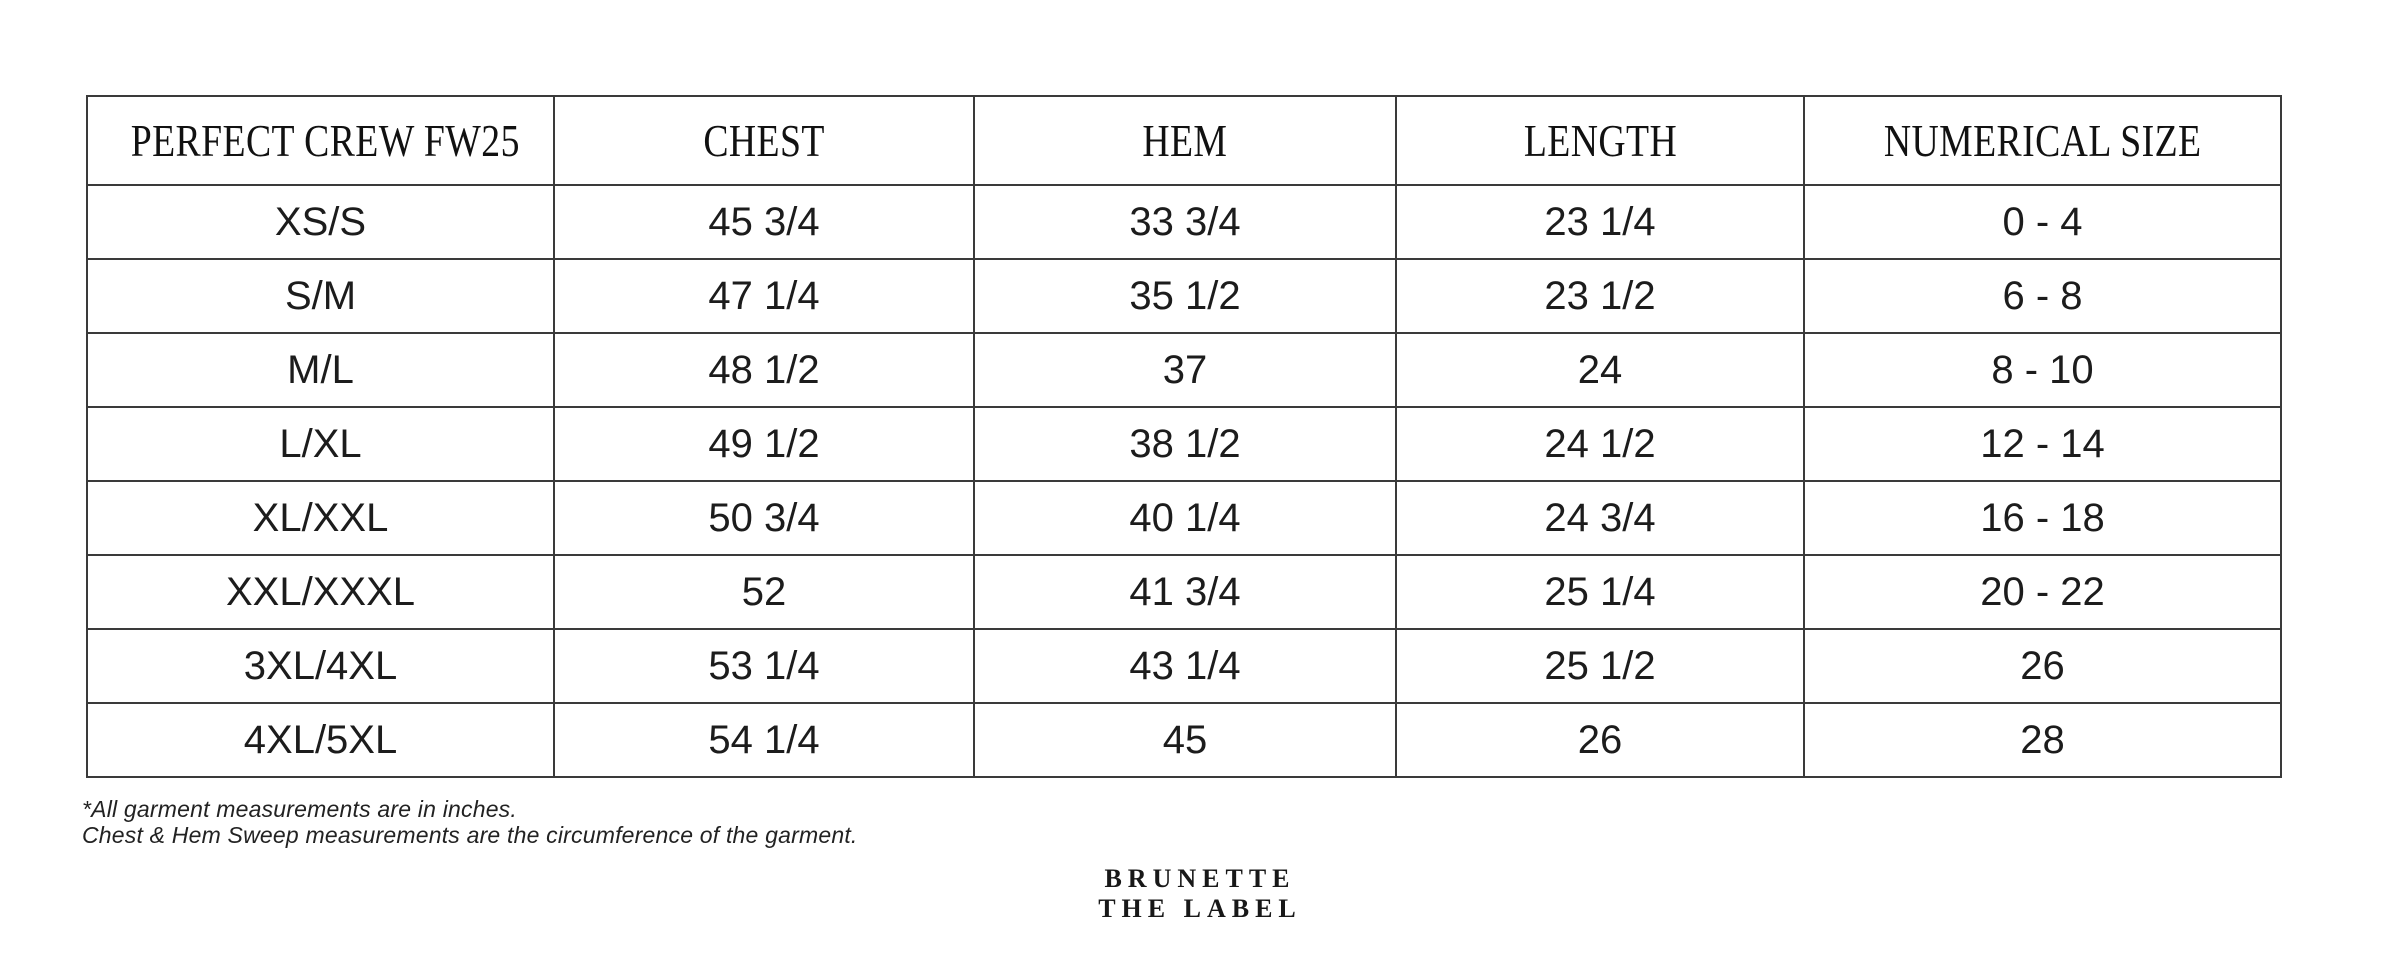 This screenshot has width=2400, height=960. What do you see at coordinates (764, 740) in the screenshot?
I see `chest-cell: 54 1/4` at bounding box center [764, 740].